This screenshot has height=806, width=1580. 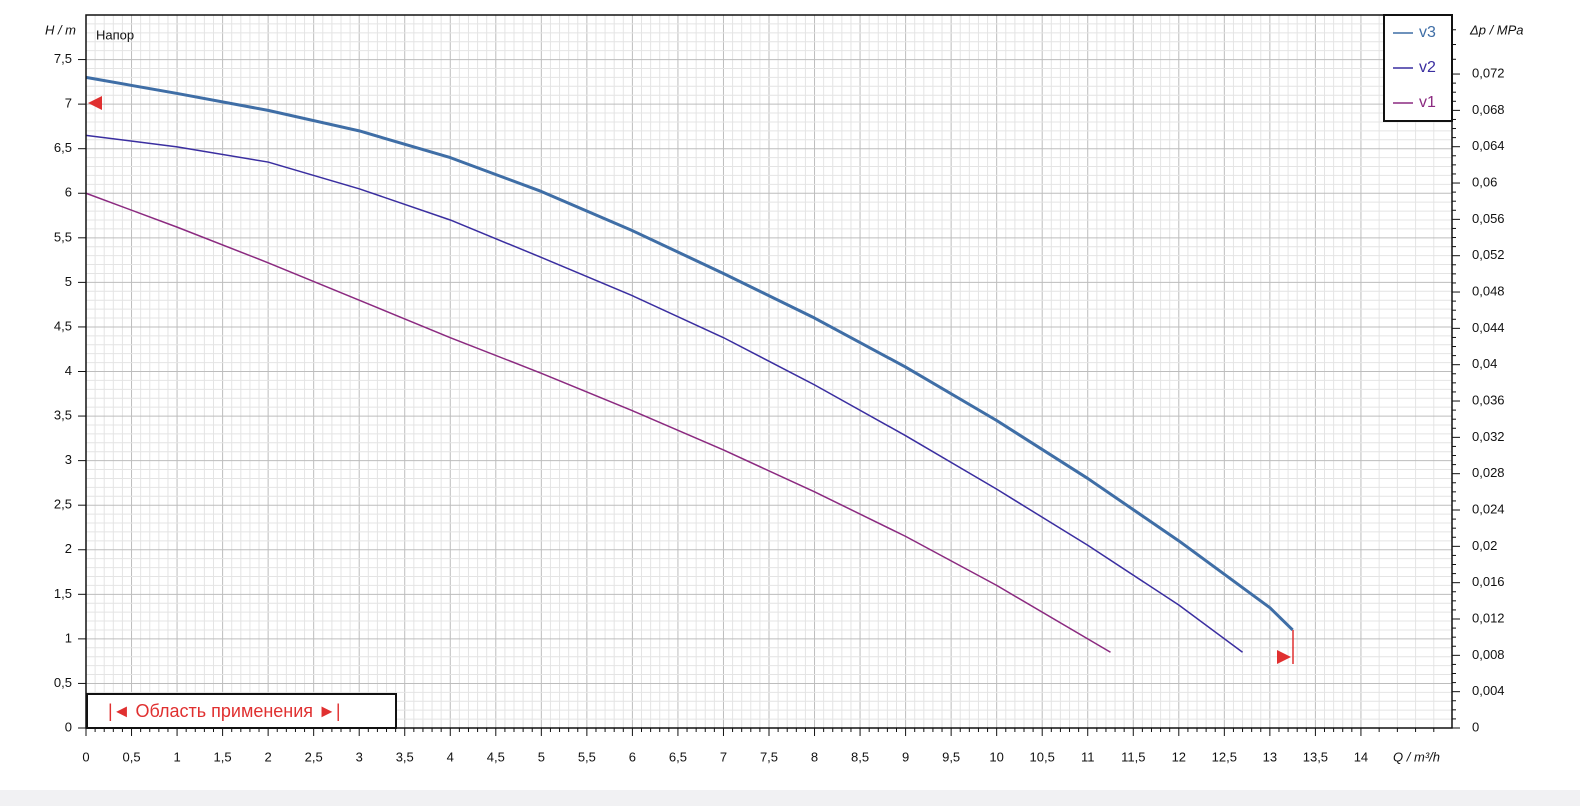 What do you see at coordinates (541, 756) in the screenshot?
I see `x-tick-label: 5` at bounding box center [541, 756].